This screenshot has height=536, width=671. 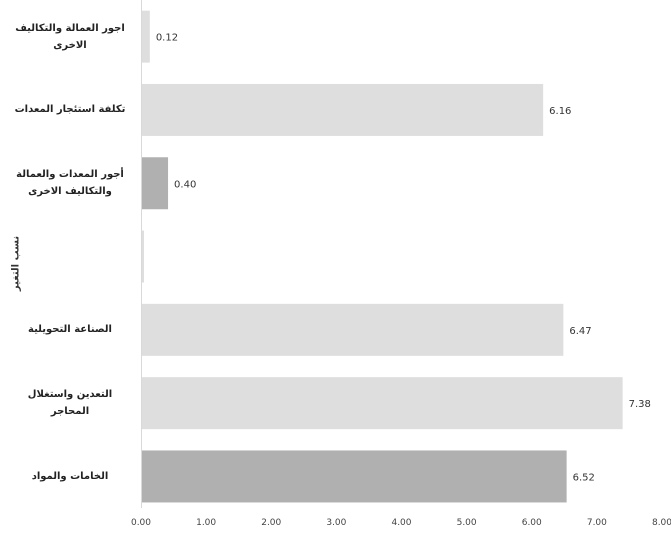 What do you see at coordinates (560, 111) in the screenshot?
I see `data-label-1: 6.16` at bounding box center [560, 111].